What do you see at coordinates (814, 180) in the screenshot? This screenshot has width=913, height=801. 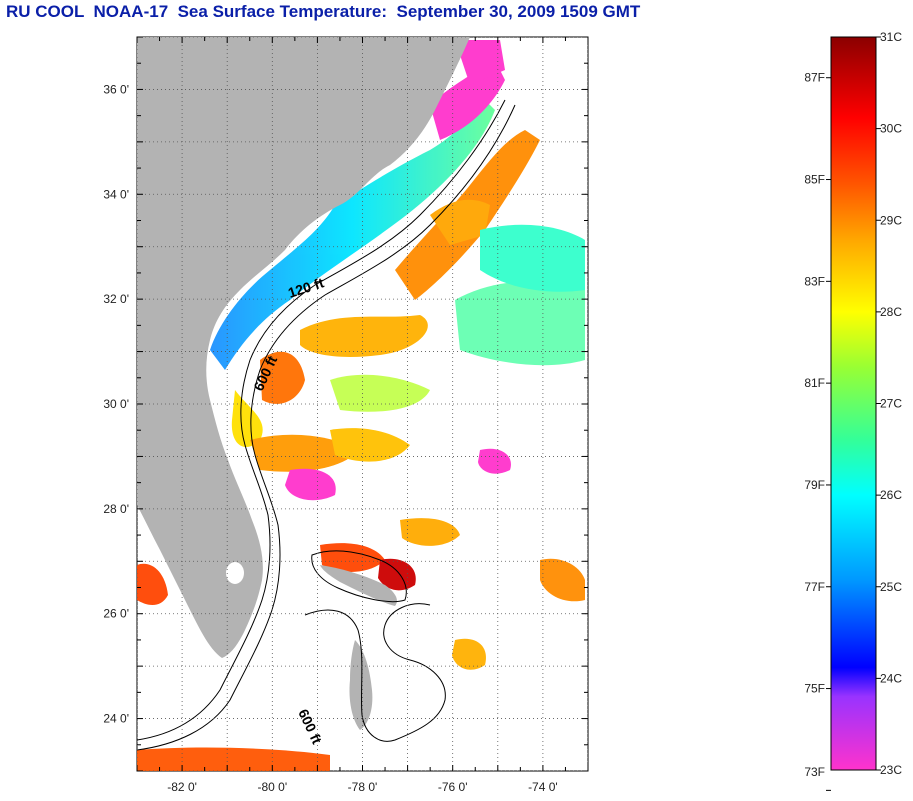 I see `colorbar-fahrenheit-label: 85F` at bounding box center [814, 180].